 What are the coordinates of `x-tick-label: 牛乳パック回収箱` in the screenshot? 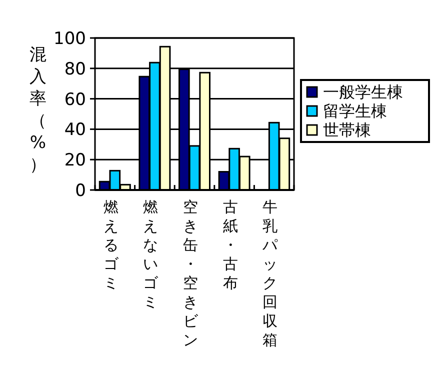 It's located at (270, 273).